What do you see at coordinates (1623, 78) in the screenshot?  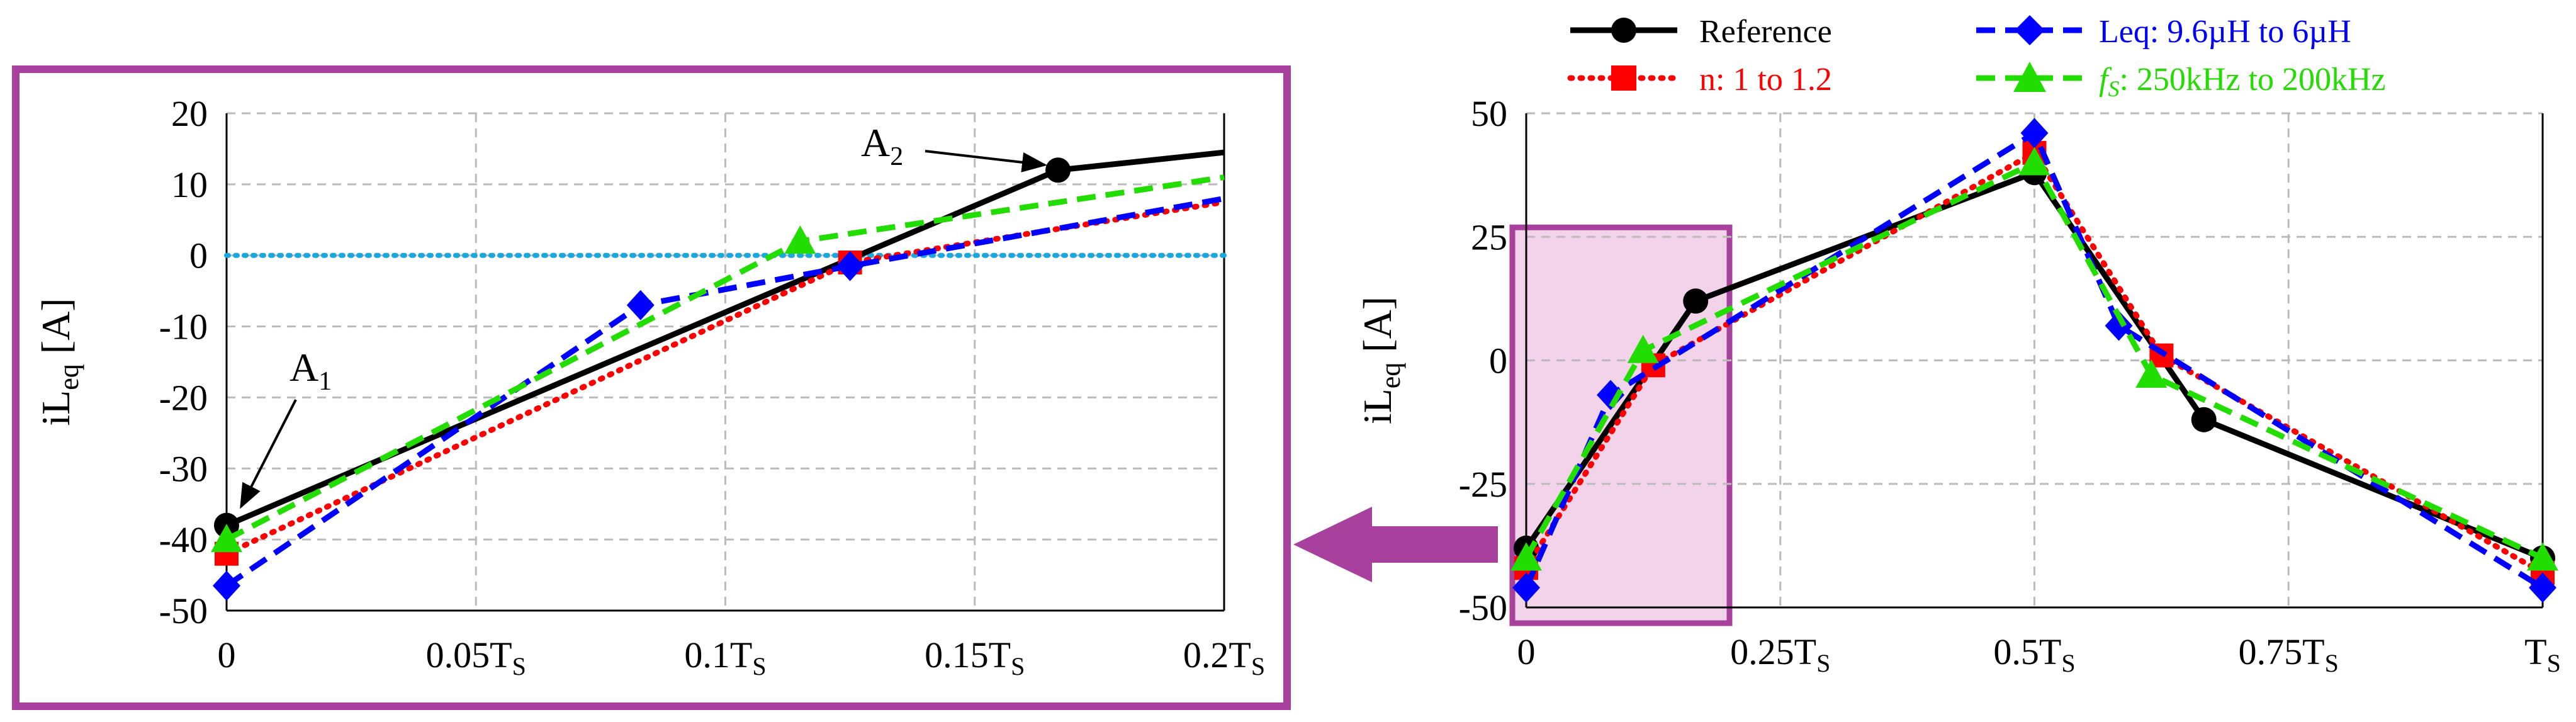 I see `legend-marker-square` at bounding box center [1623, 78].